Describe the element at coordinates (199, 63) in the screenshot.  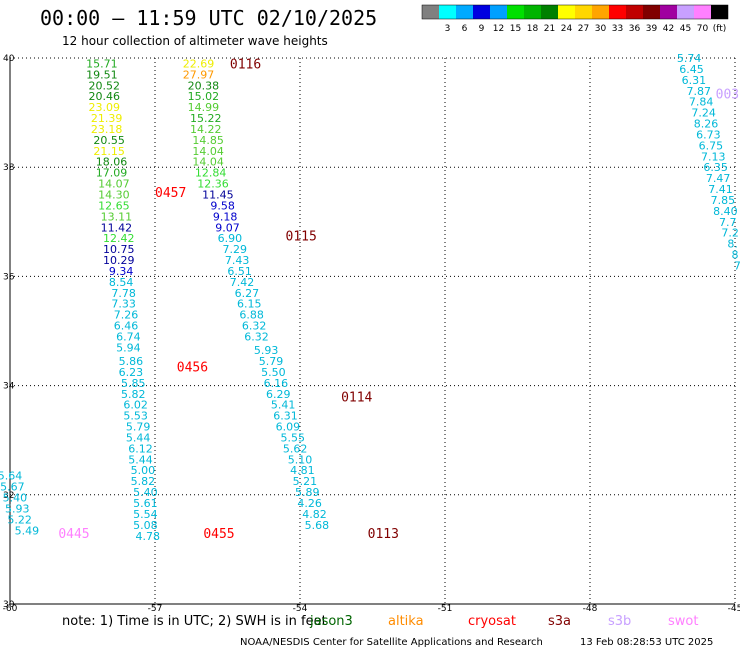
I see `wave-height-value: 22.69` at that location.